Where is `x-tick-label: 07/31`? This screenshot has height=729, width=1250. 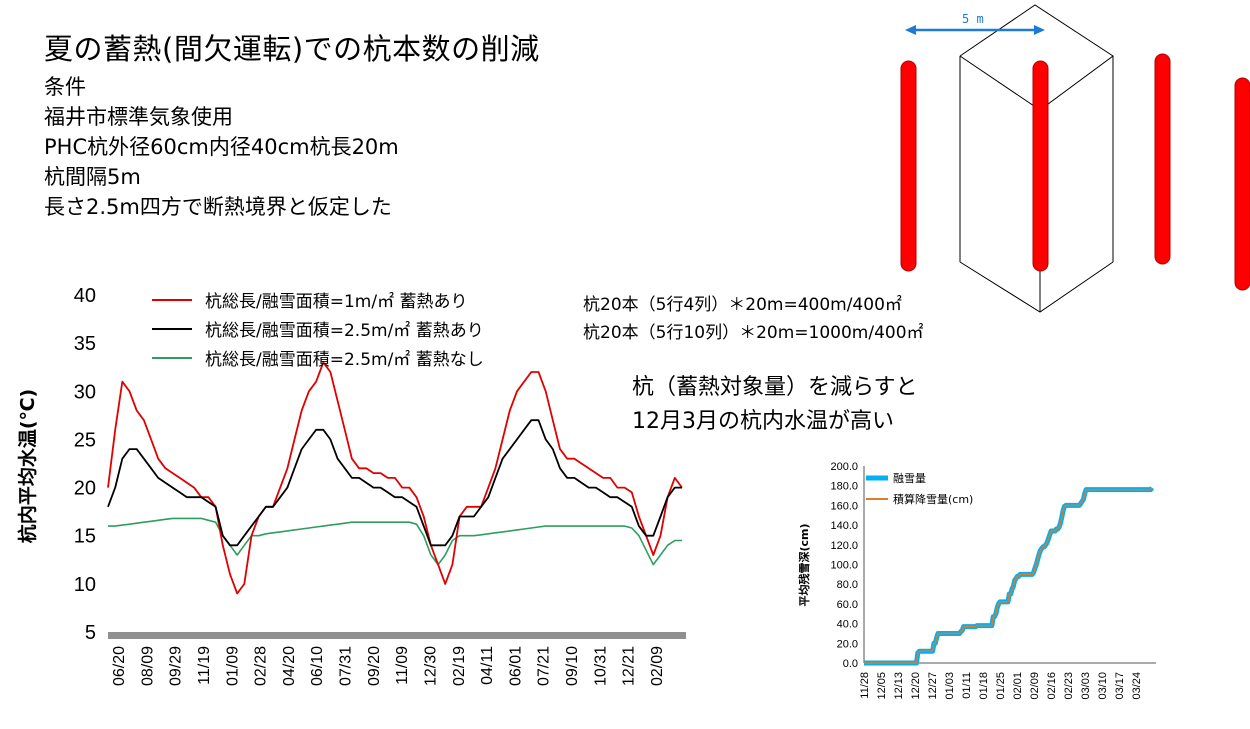 x-tick-label: 07/31 is located at coordinates (346, 666).